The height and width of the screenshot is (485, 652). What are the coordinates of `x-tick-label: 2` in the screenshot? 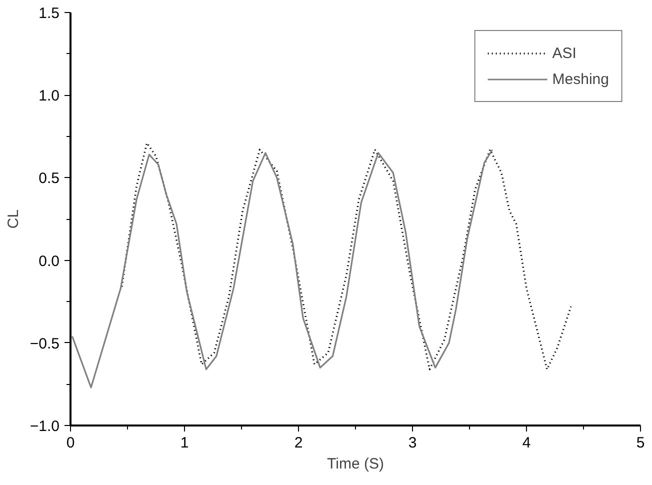 It's located at (298, 443).